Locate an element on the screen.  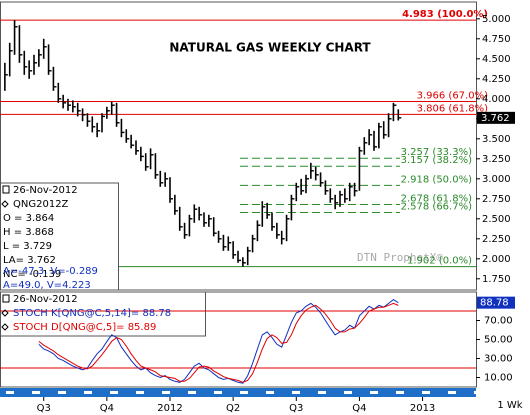
fib-label: 3.966 (67.0%) is located at coordinates (452, 96).